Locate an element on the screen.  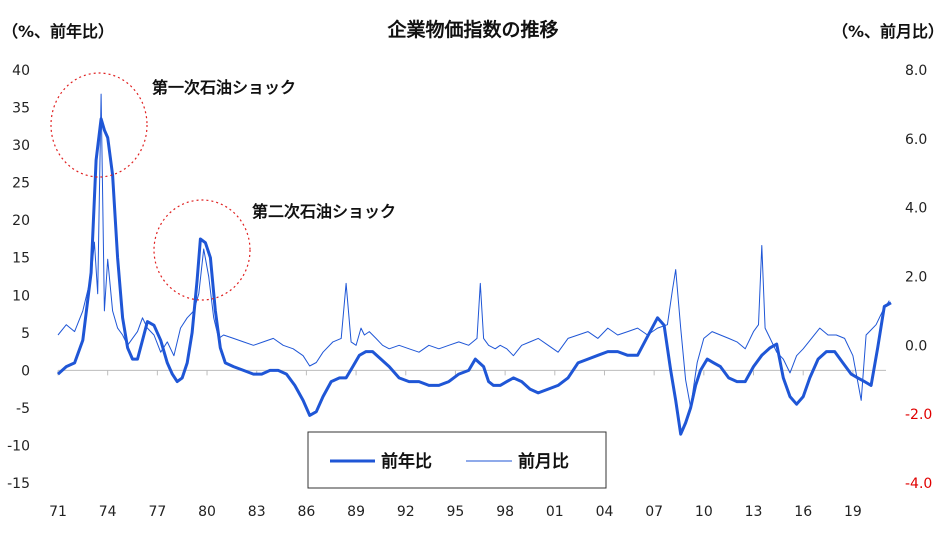
right-tick-label: 8.0 is located at coordinates (916, 71).